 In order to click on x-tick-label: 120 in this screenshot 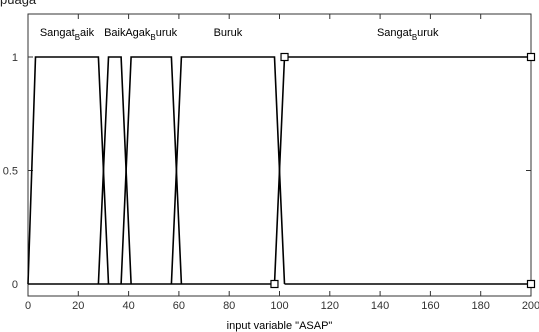, I will do `click(330, 306)`.